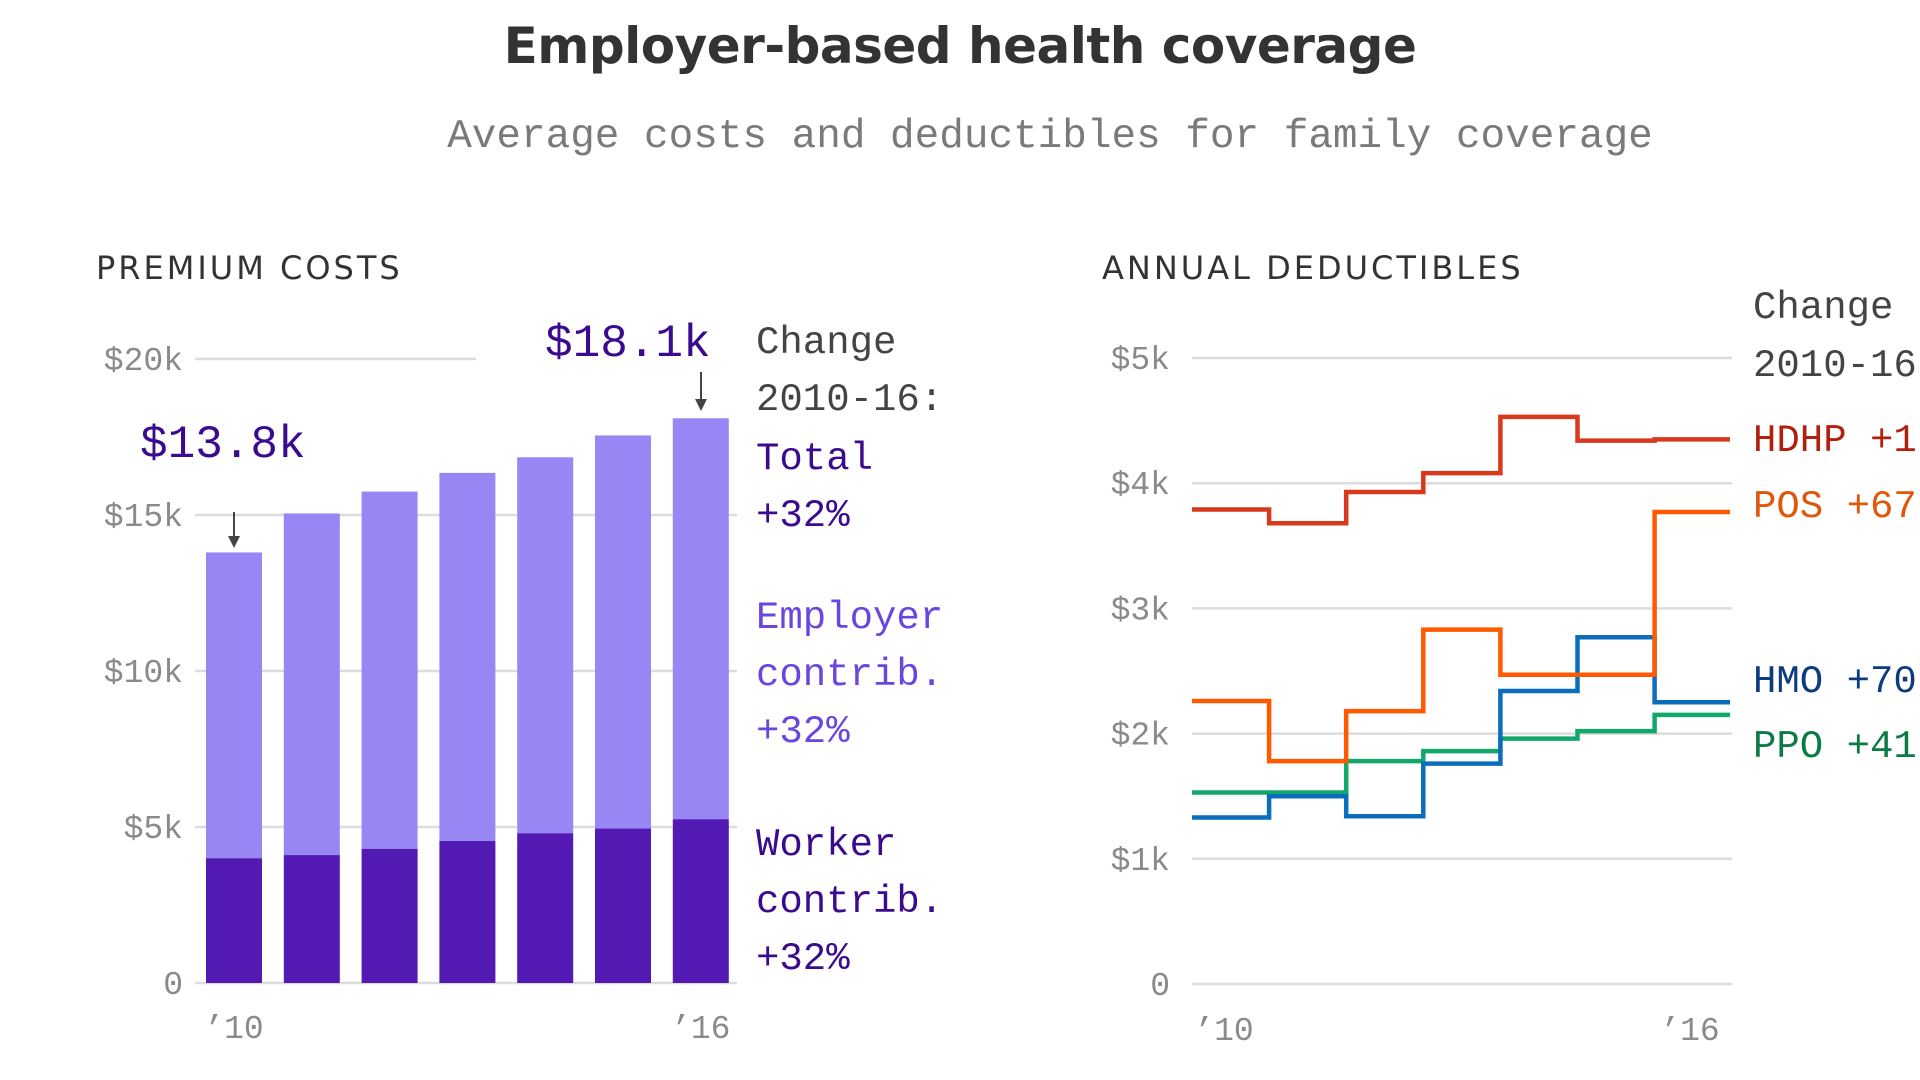  What do you see at coordinates (1835, 366) in the screenshot?
I see `change-heading: 2010-16` at bounding box center [1835, 366].